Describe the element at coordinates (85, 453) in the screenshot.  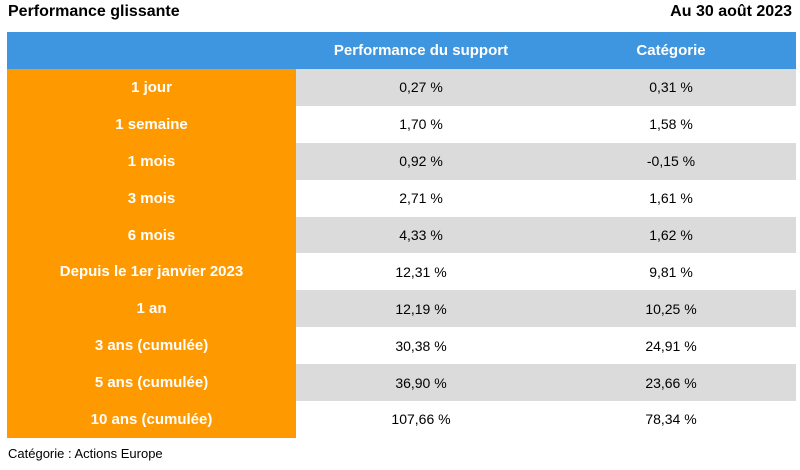
I see `category-footnote: Catégorie : Actions Europe` at that location.